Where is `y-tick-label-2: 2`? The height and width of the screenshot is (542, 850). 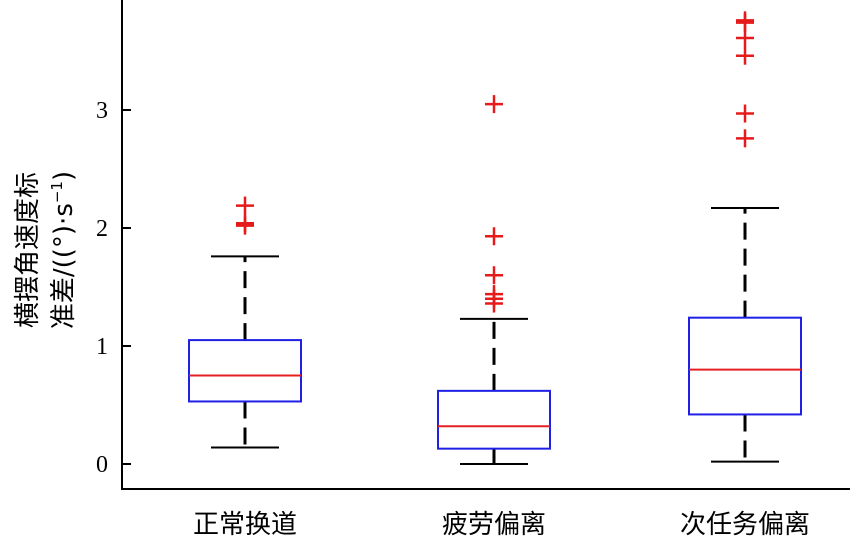 y-tick-label-2: 2 is located at coordinates (102, 229).